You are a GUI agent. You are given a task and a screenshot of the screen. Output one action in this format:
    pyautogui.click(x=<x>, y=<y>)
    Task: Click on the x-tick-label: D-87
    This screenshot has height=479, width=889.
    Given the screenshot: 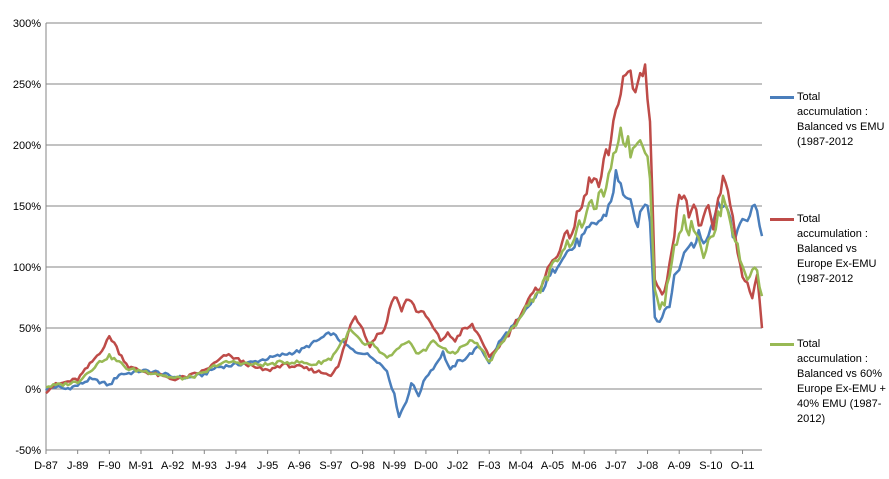 What is the action you would take?
    pyautogui.click(x=46, y=466)
    